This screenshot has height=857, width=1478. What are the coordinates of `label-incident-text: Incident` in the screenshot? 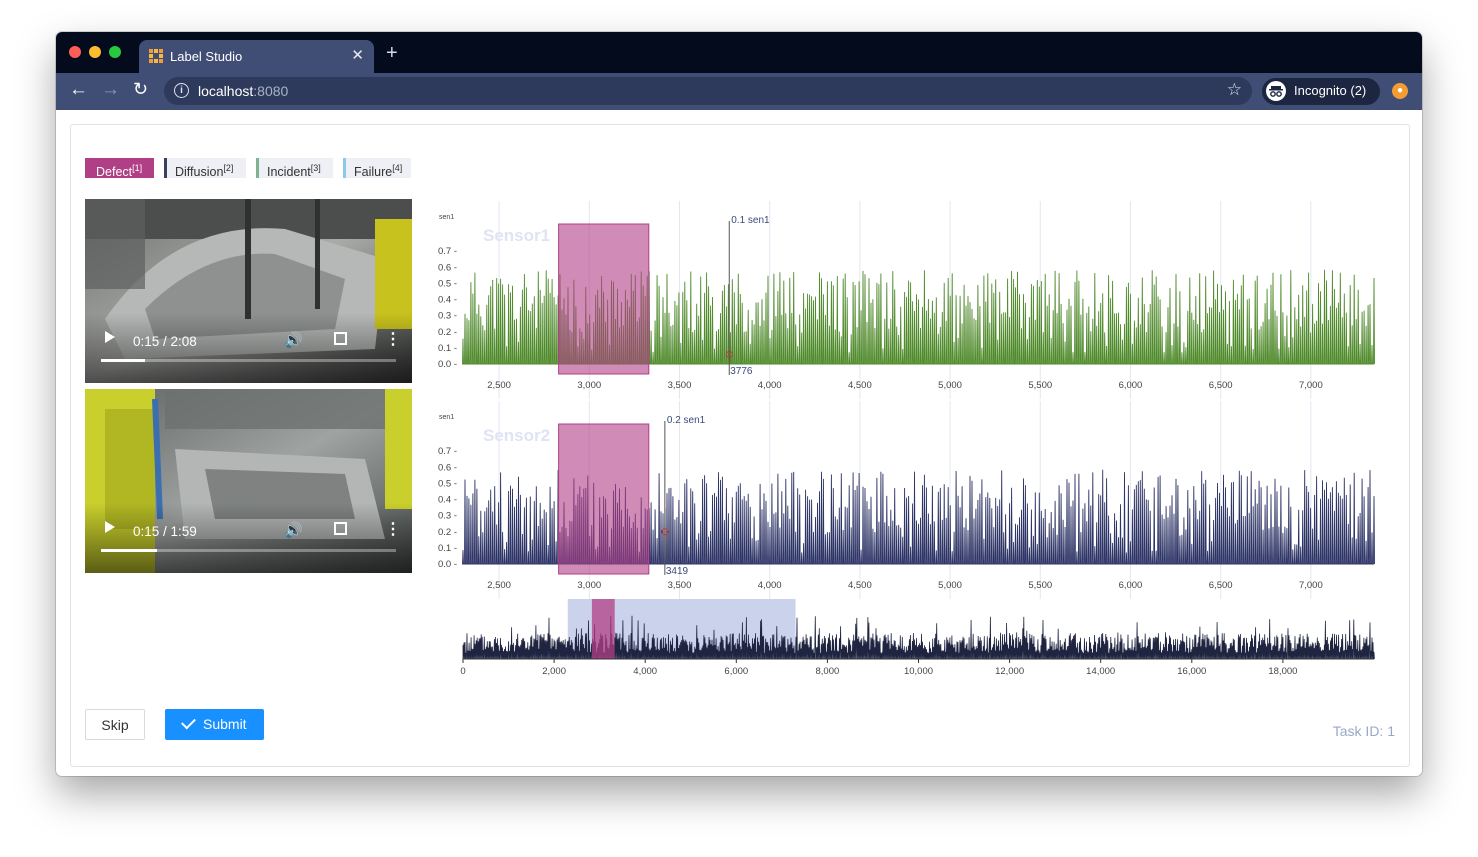 It's located at (289, 172).